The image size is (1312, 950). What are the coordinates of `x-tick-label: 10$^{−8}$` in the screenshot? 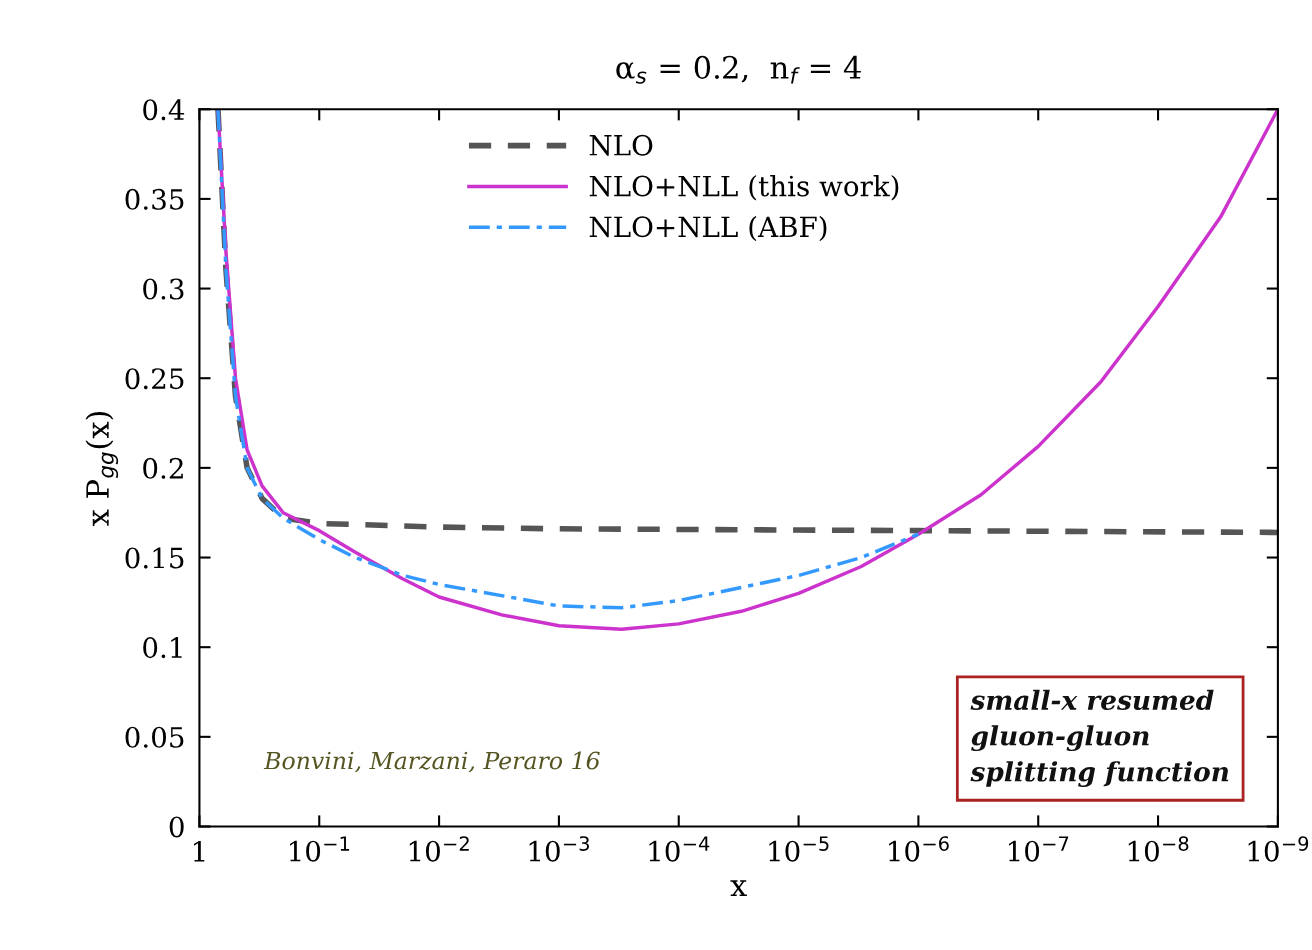 It's located at (1158, 849).